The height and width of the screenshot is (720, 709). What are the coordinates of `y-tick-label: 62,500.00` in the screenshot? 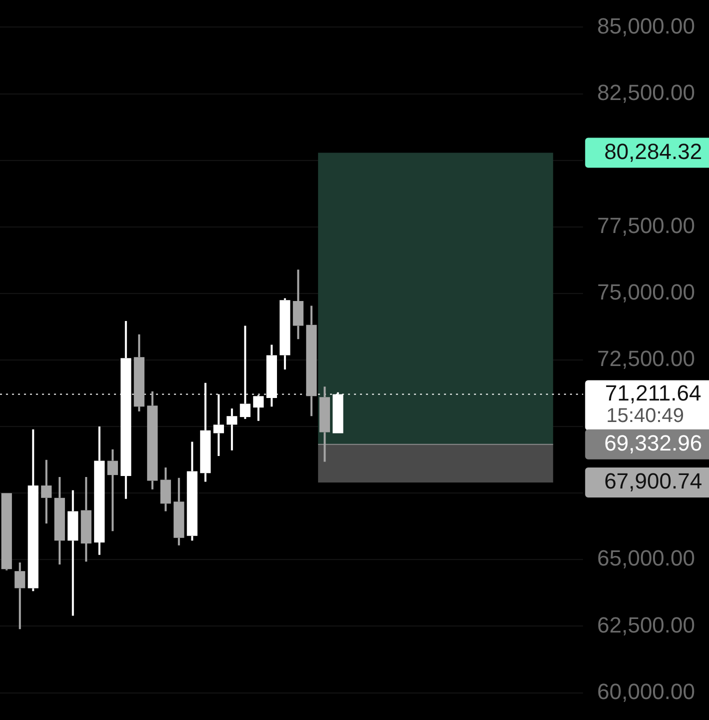 It's located at (646, 625).